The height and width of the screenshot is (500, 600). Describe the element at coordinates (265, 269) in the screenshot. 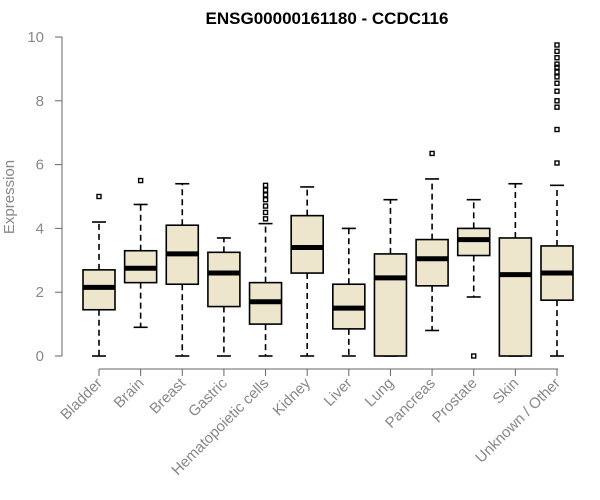

I see `box-hematopoietic-cells` at that location.